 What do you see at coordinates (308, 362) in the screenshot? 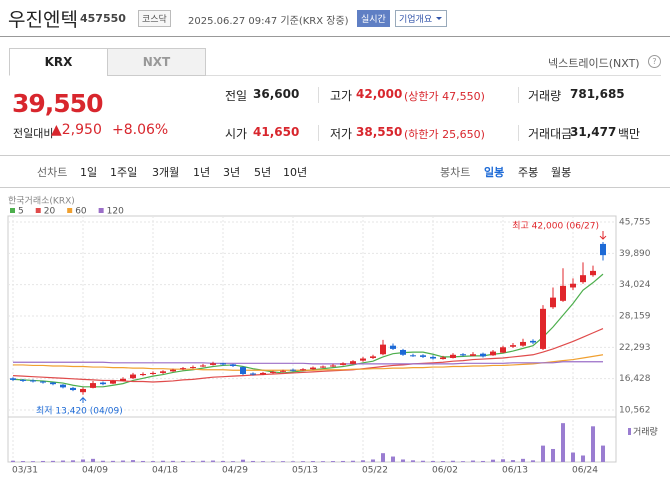
I see `moving-average-line` at bounding box center [308, 362].